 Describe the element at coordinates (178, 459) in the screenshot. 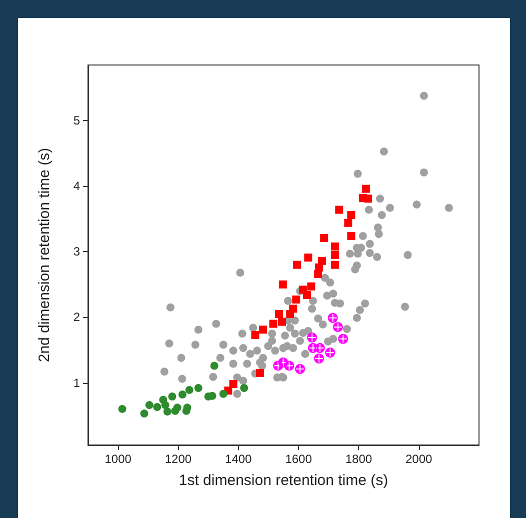

I see `x-tick-label: 1200` at that location.